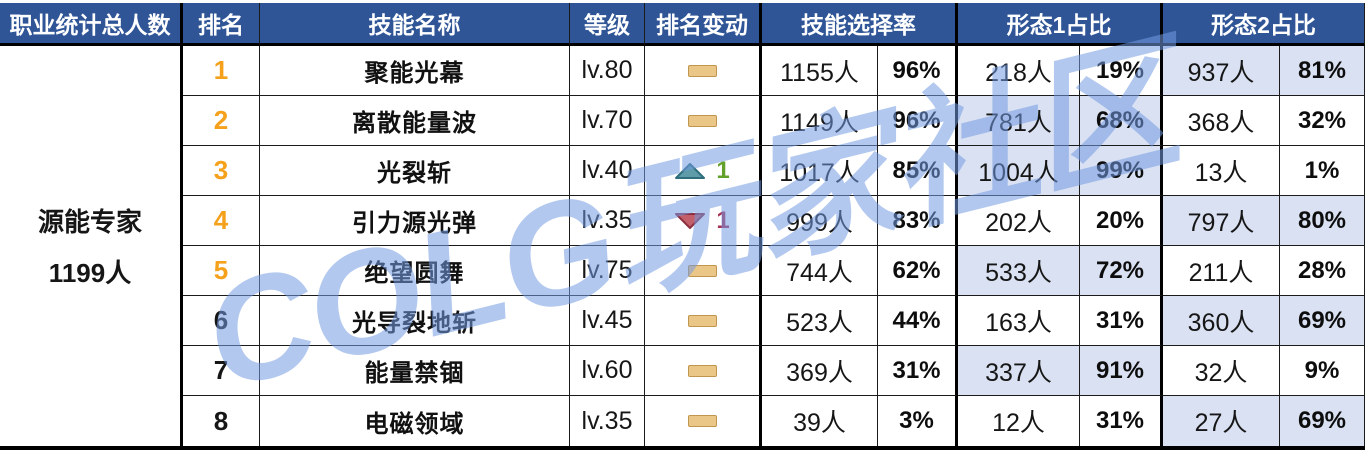 Image resolution: width=1365 pixels, height=450 pixels. What do you see at coordinates (91, 24) in the screenshot?
I see `header-class-total: 职业统计总人数` at bounding box center [91, 24].